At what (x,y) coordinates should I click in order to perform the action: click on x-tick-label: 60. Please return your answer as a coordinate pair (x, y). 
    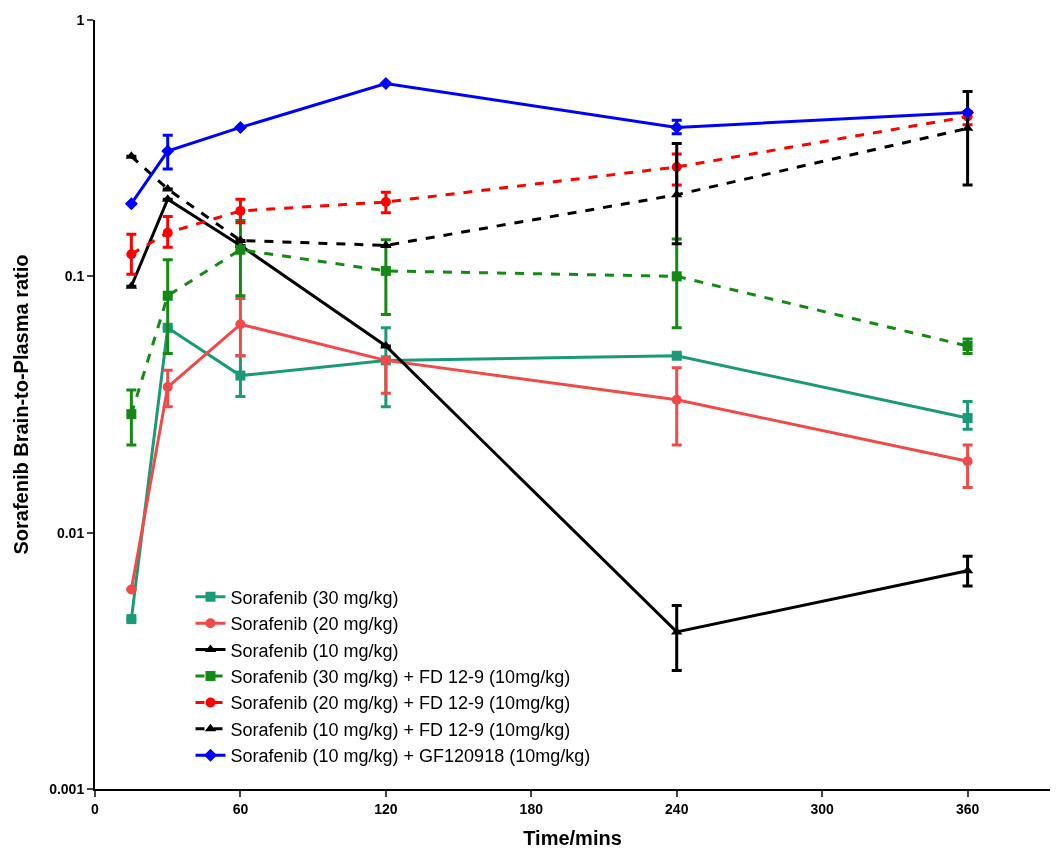
    Looking at the image, I should click on (240, 808).